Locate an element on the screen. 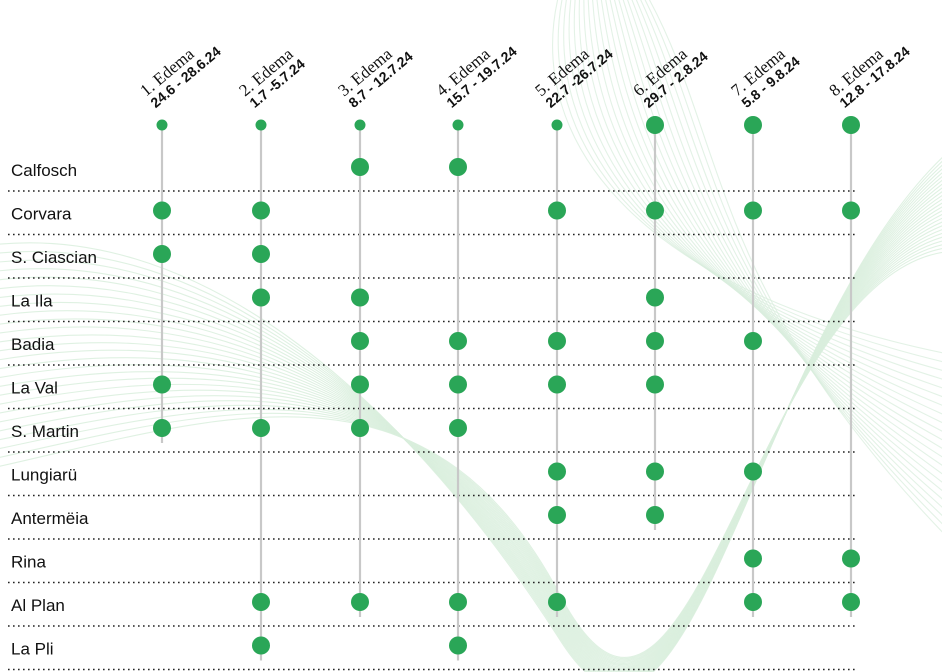 This screenshot has width=942, height=672. place-label: Rina is located at coordinates (29, 562).